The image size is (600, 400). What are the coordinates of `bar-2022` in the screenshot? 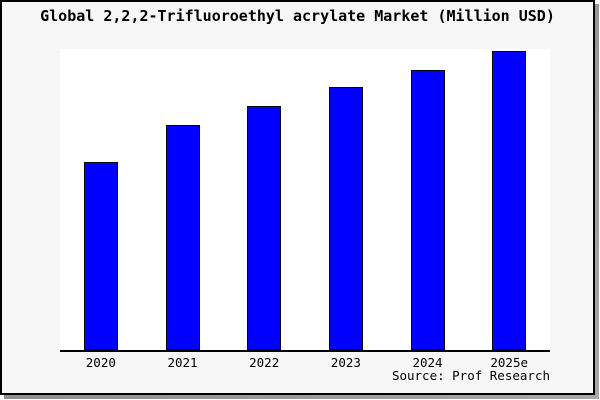 It's located at (264, 228).